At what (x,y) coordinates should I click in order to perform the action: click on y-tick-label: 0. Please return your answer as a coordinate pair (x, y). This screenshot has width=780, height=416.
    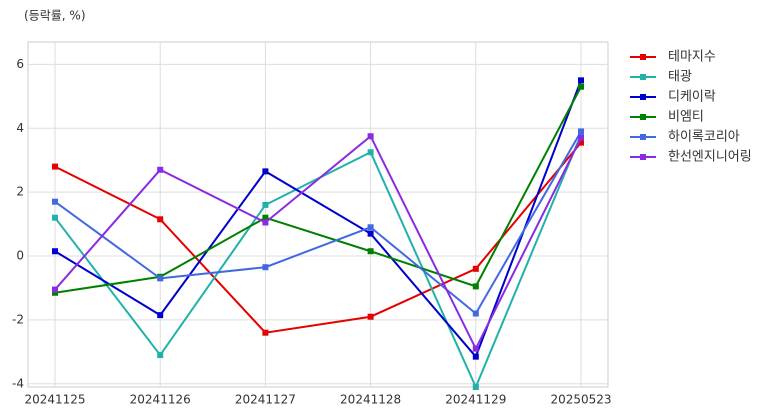
    Looking at the image, I should click on (20, 256).